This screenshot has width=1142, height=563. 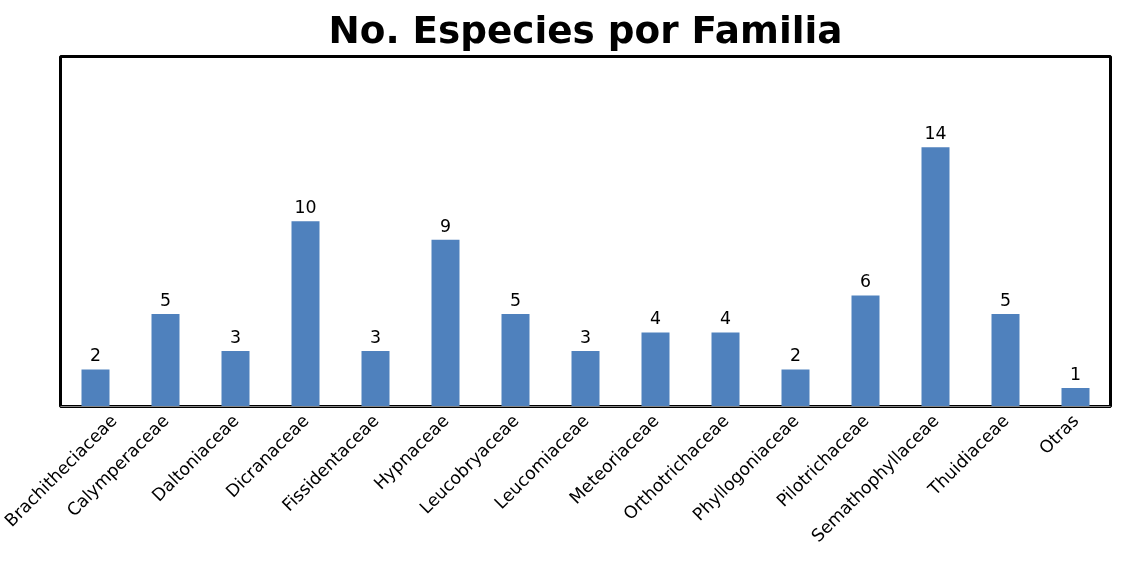 What do you see at coordinates (305, 207) in the screenshot?
I see `data-label: 10` at bounding box center [305, 207].